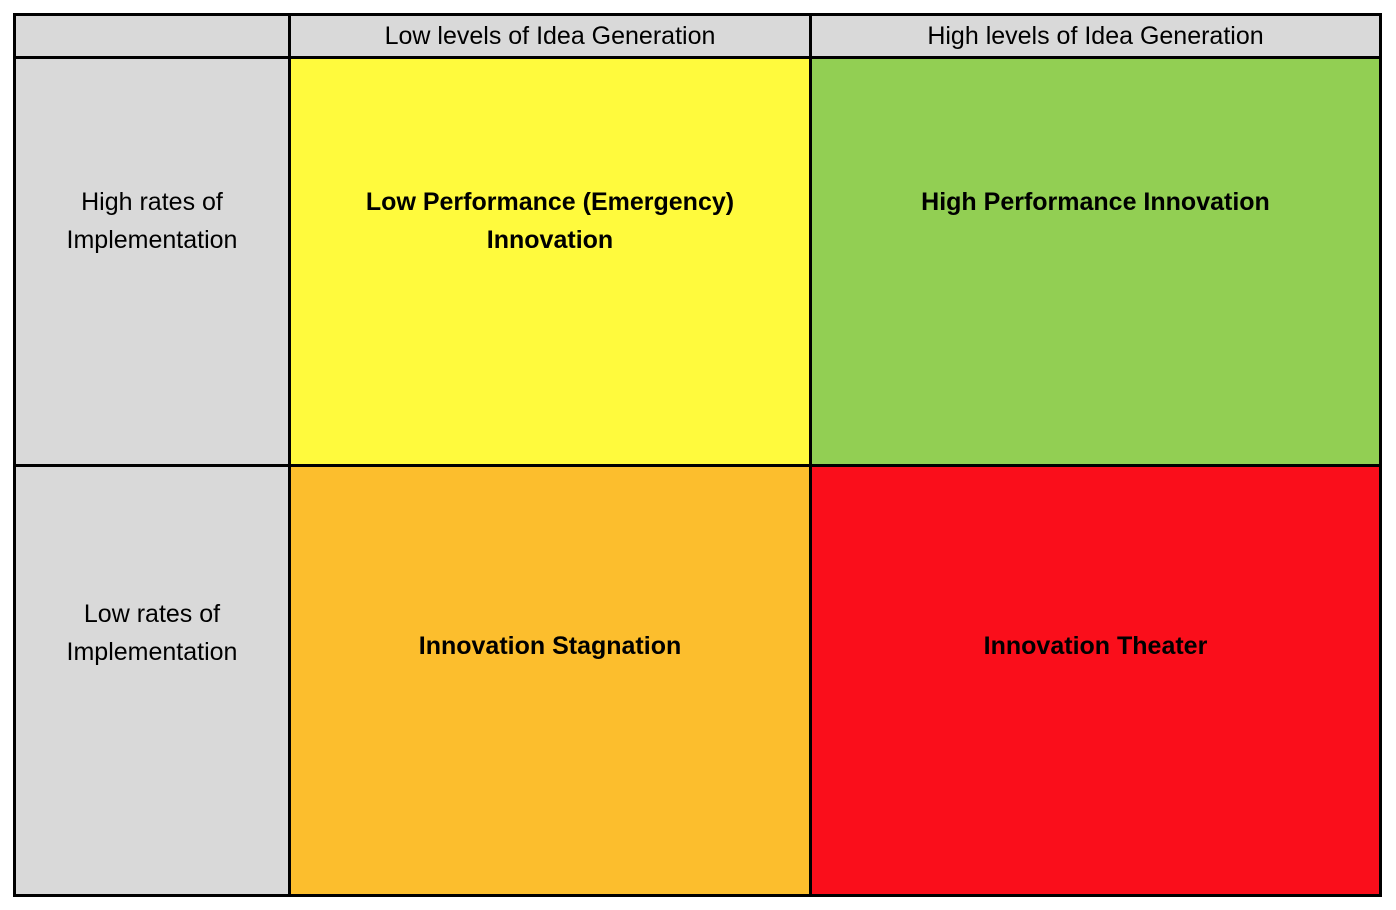  I want to click on row-label-low-implementation: Low rates of Implementation, so click(152, 680).